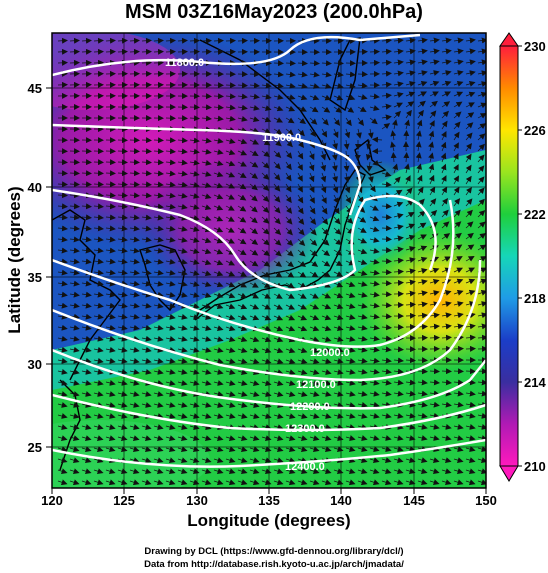 This screenshot has width=548, height=573. Describe the element at coordinates (509, 256) in the screenshot. I see `colorbar-scale` at that location.